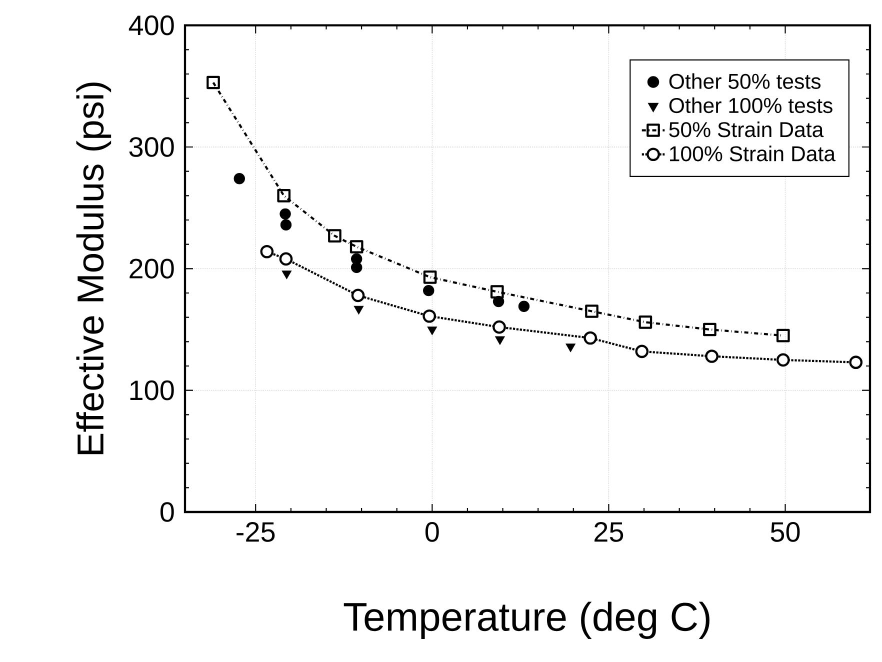  What do you see at coordinates (750, 105) in the screenshot?
I see `legend-label: Other 100% tests` at bounding box center [750, 105].